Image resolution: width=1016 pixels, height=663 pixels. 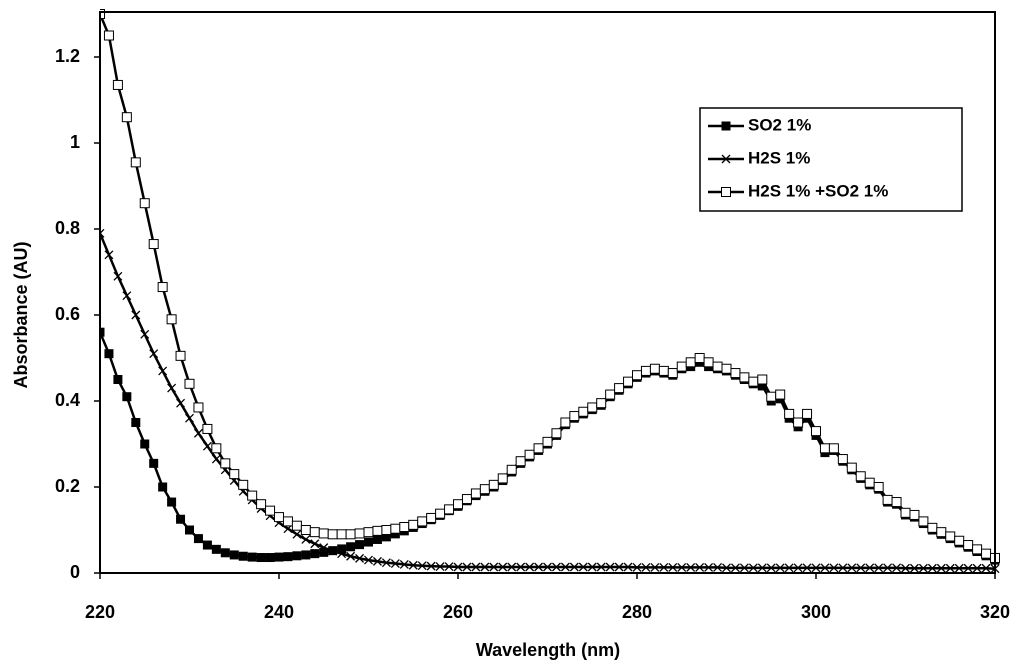 What do you see at coordinates (779, 124) in the screenshot?
I see `legend-label: SO2 1%` at bounding box center [779, 124].